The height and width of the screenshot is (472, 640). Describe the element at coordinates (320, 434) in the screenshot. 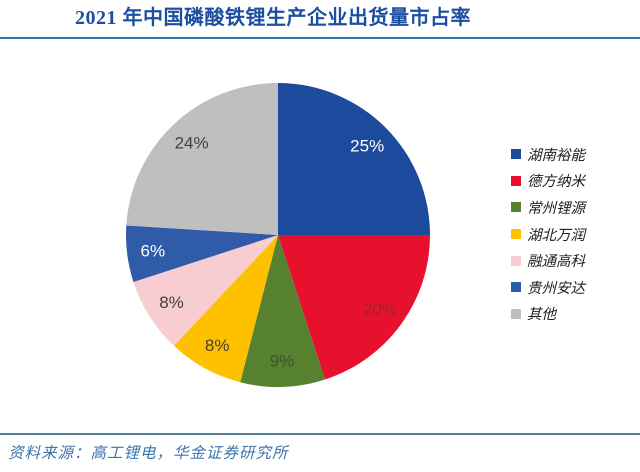

I see `footer-rule` at that location.